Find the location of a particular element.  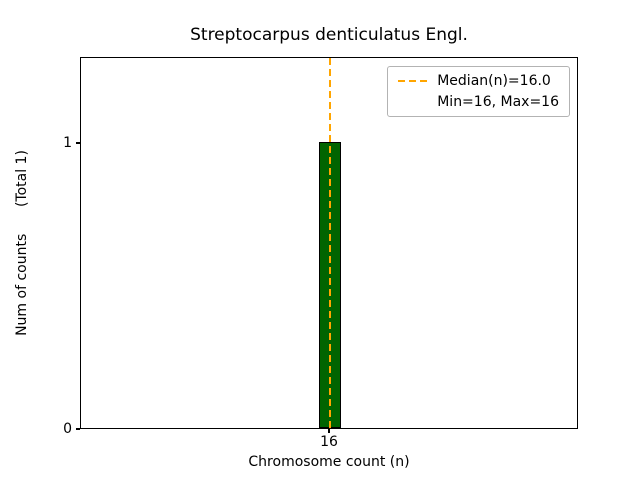

y-axis-label: Num of counts (Total 1) is located at coordinates (22, 243).